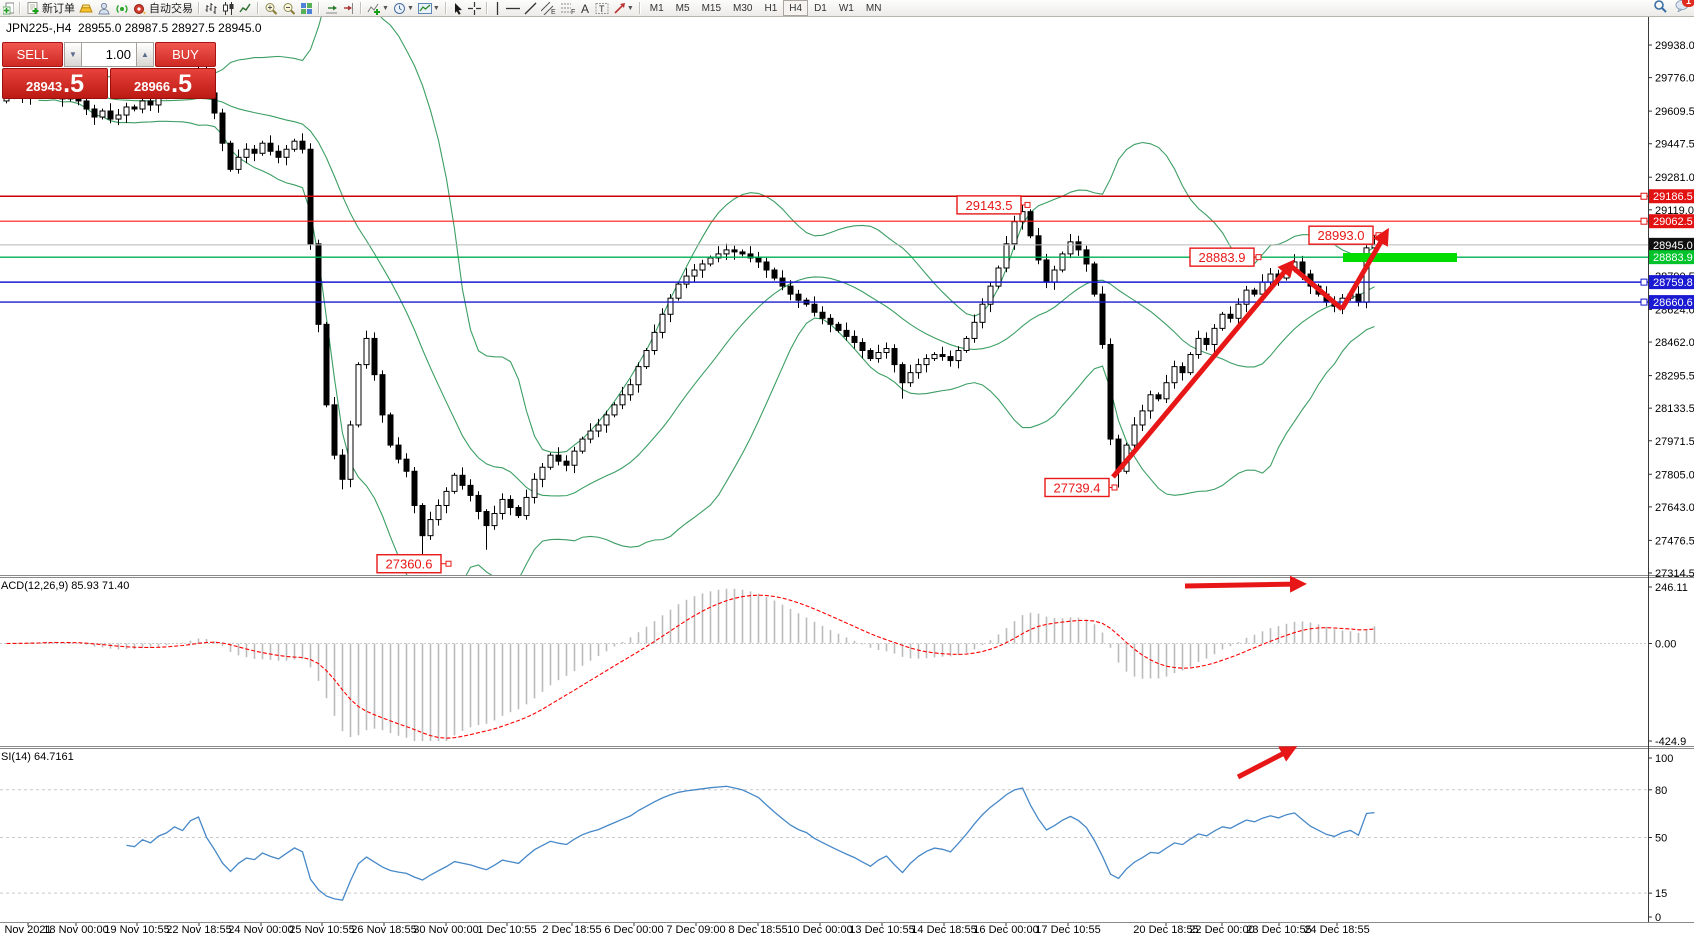 This screenshot has height=936, width=1694. What do you see at coordinates (361, 8) in the screenshot?
I see `toolbar-separator` at bounding box center [361, 8].